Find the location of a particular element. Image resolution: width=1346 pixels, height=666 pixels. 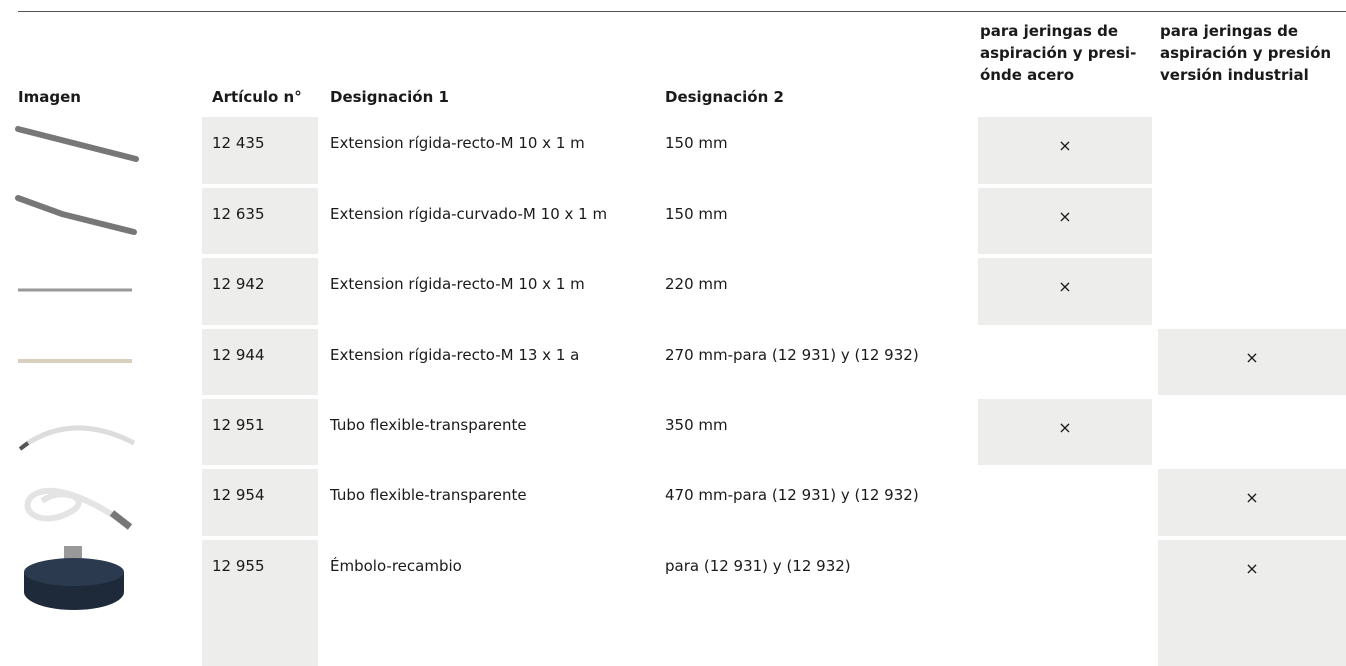

designation-1: Extension rígida-curvado-M 10 x 1 m is located at coordinates (469, 214).